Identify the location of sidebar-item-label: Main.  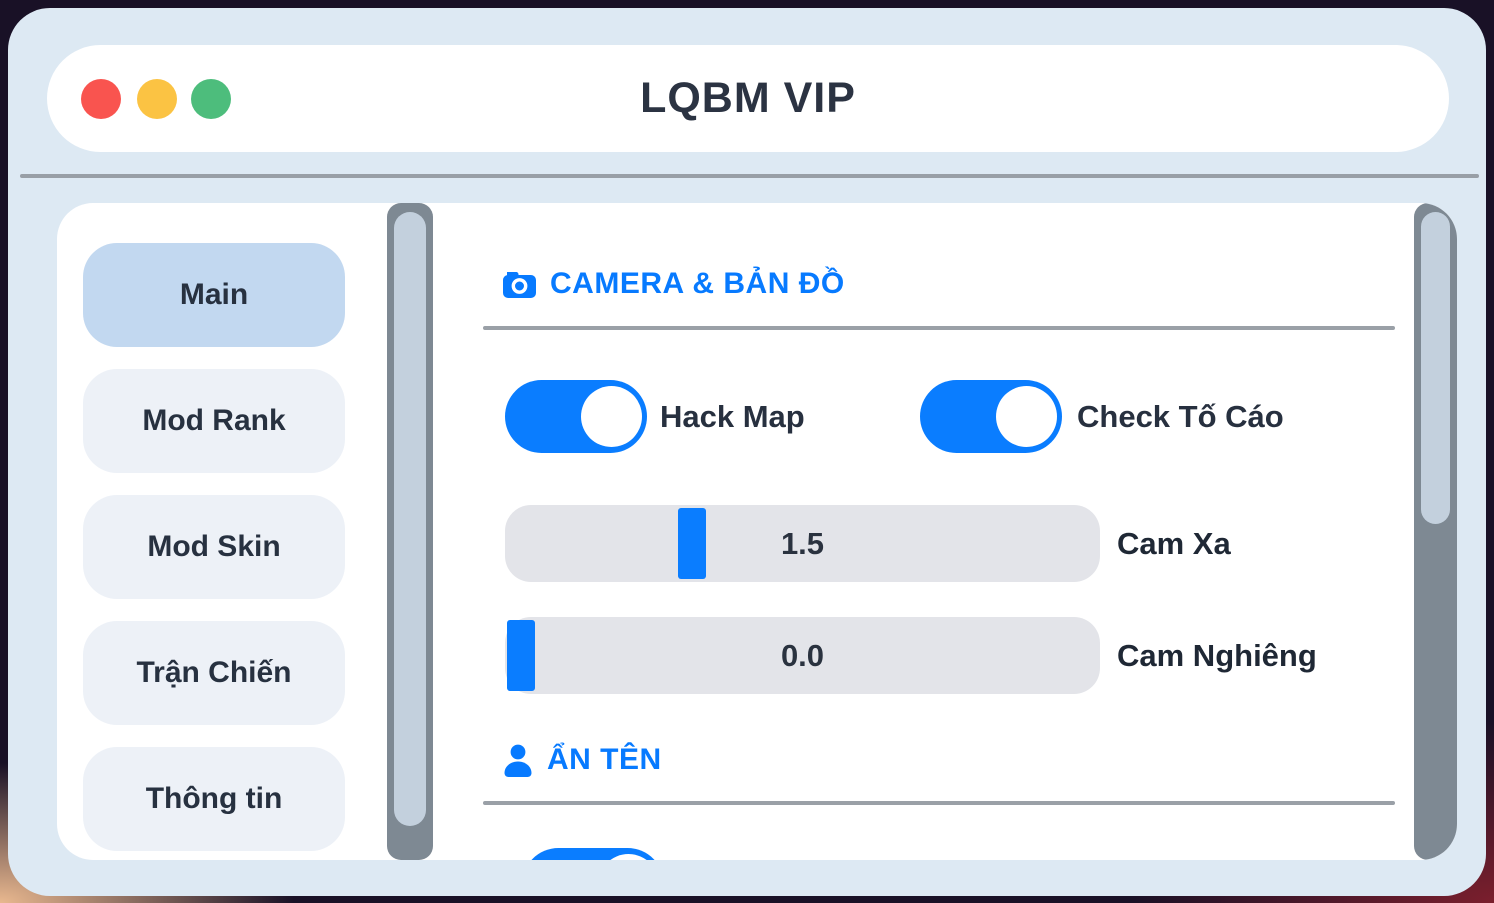
(214, 294).